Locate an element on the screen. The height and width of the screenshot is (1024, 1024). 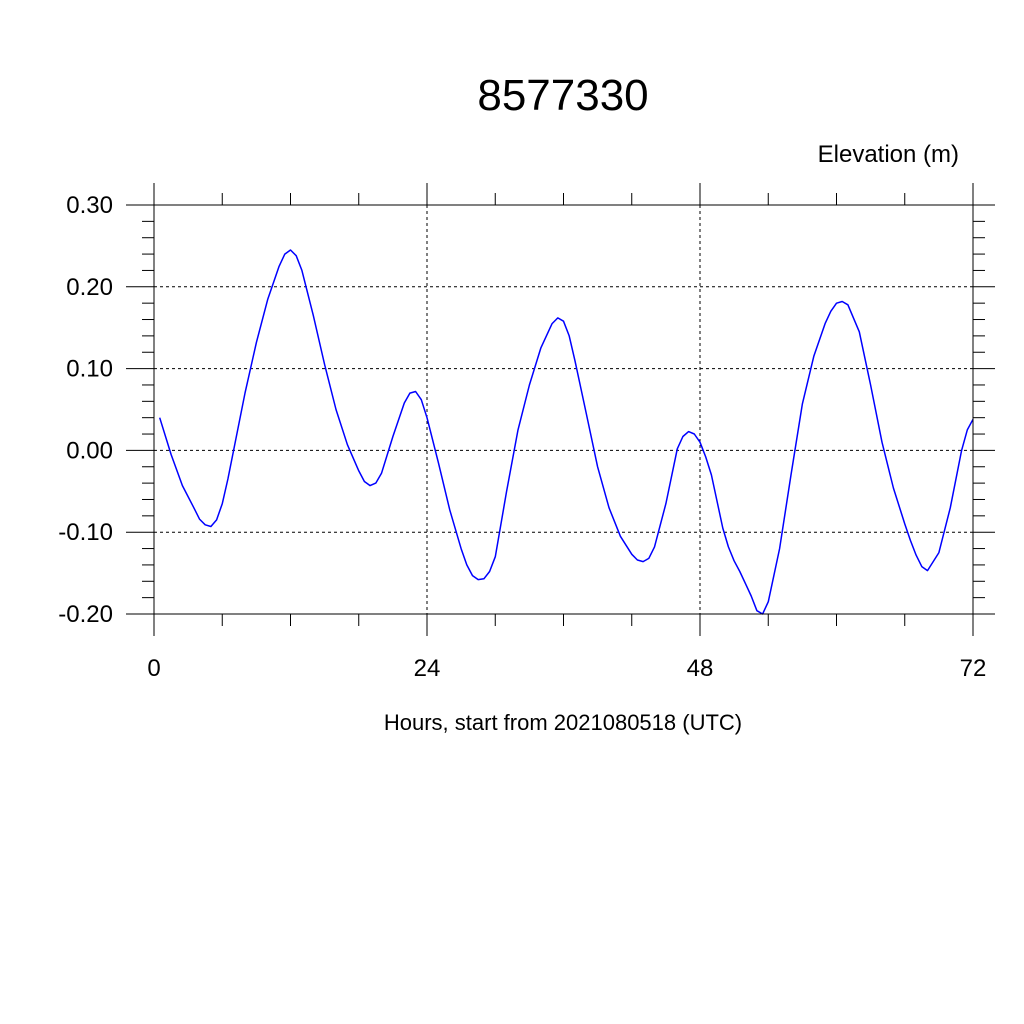
y-tick-label: -0.10 is located at coordinates (85, 532).